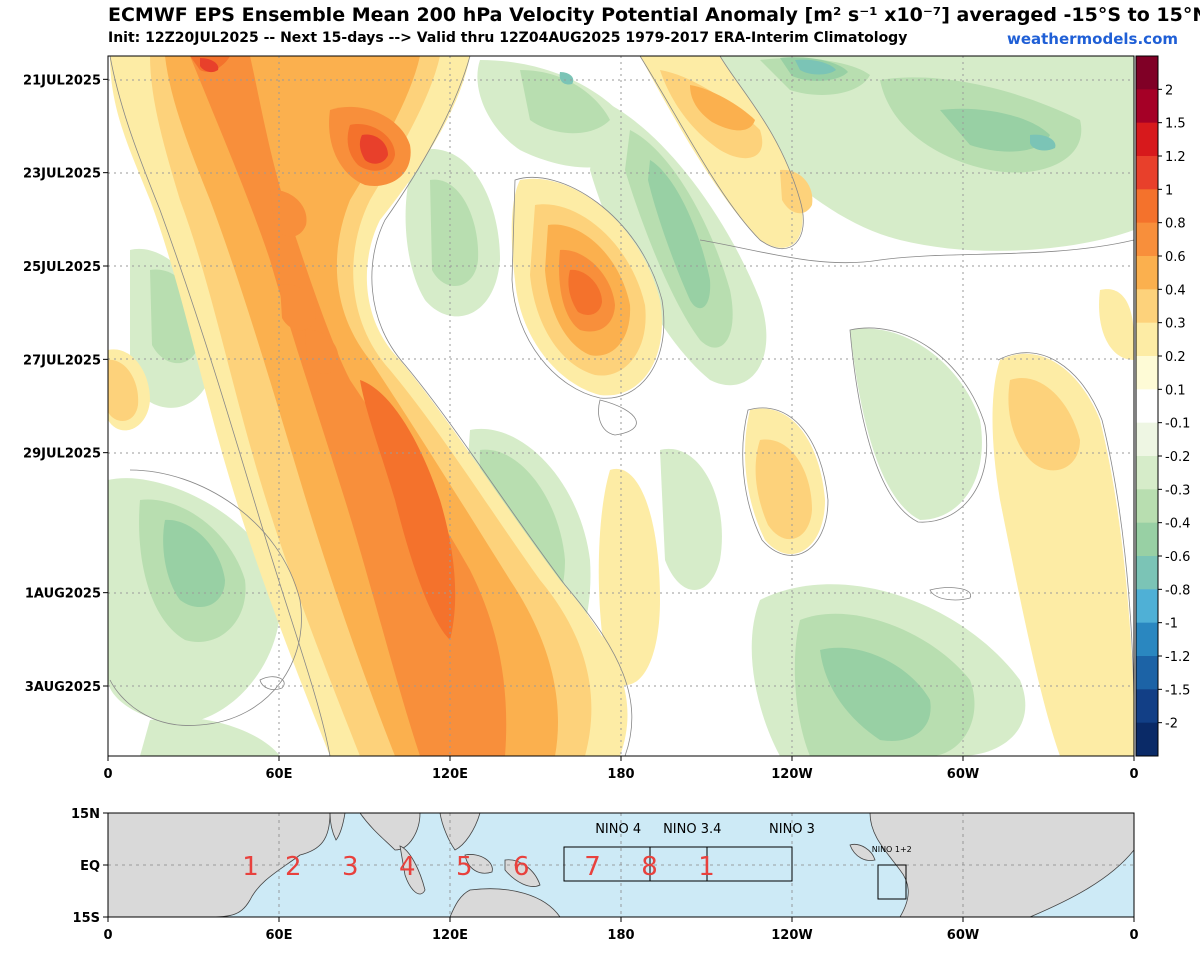 This screenshot has width=1200, height=960. What do you see at coordinates (1175, 357) in the screenshot?
I see `colorbar-label: 0.2` at bounding box center [1175, 357].